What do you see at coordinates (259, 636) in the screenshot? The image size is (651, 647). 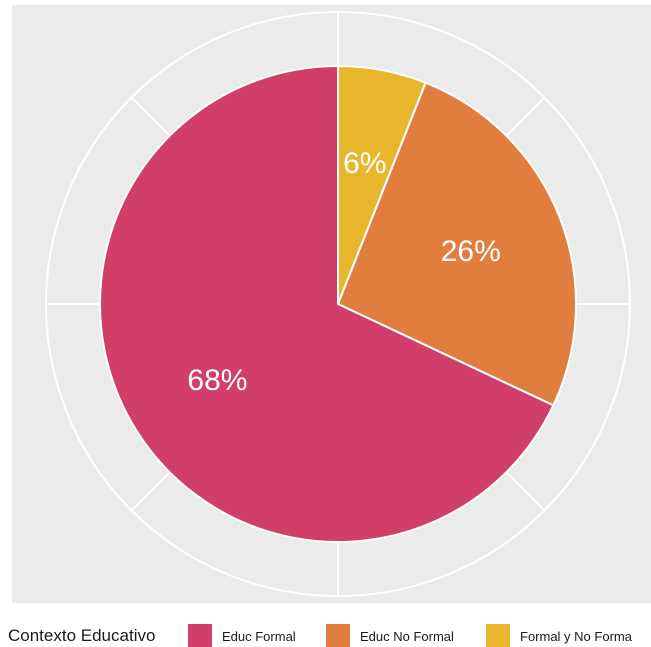 I see `legend-label-0: Educ Formal` at bounding box center [259, 636].